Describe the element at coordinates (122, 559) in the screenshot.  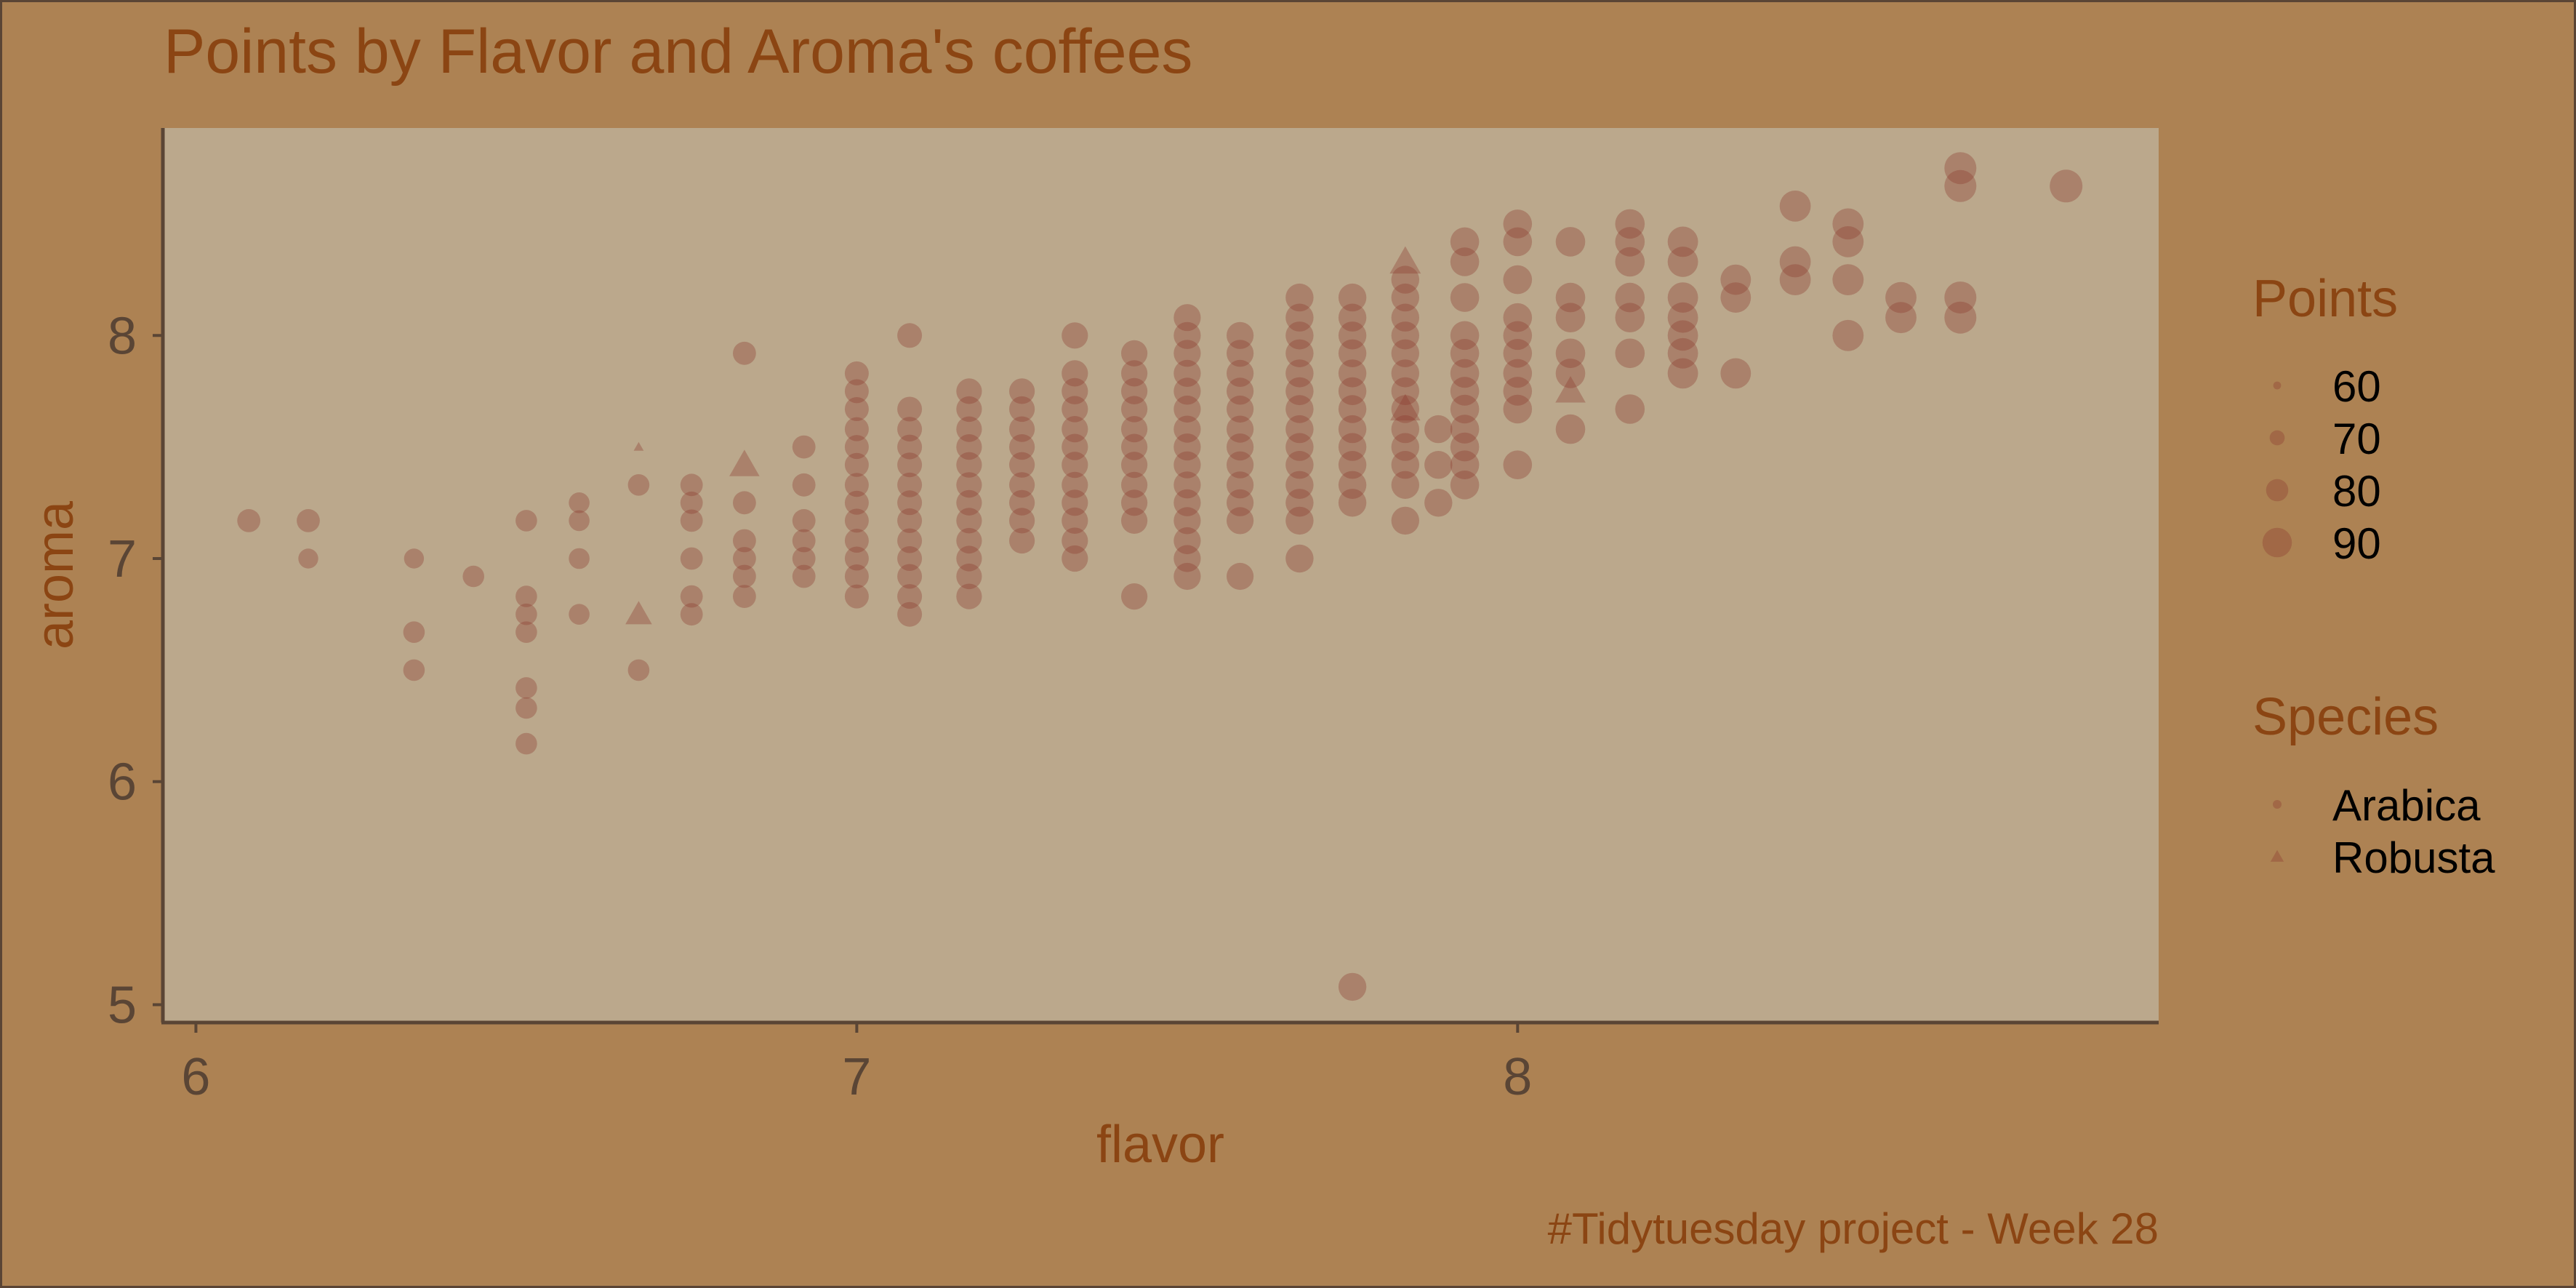
I see `y-tick-label: 7` at that location.